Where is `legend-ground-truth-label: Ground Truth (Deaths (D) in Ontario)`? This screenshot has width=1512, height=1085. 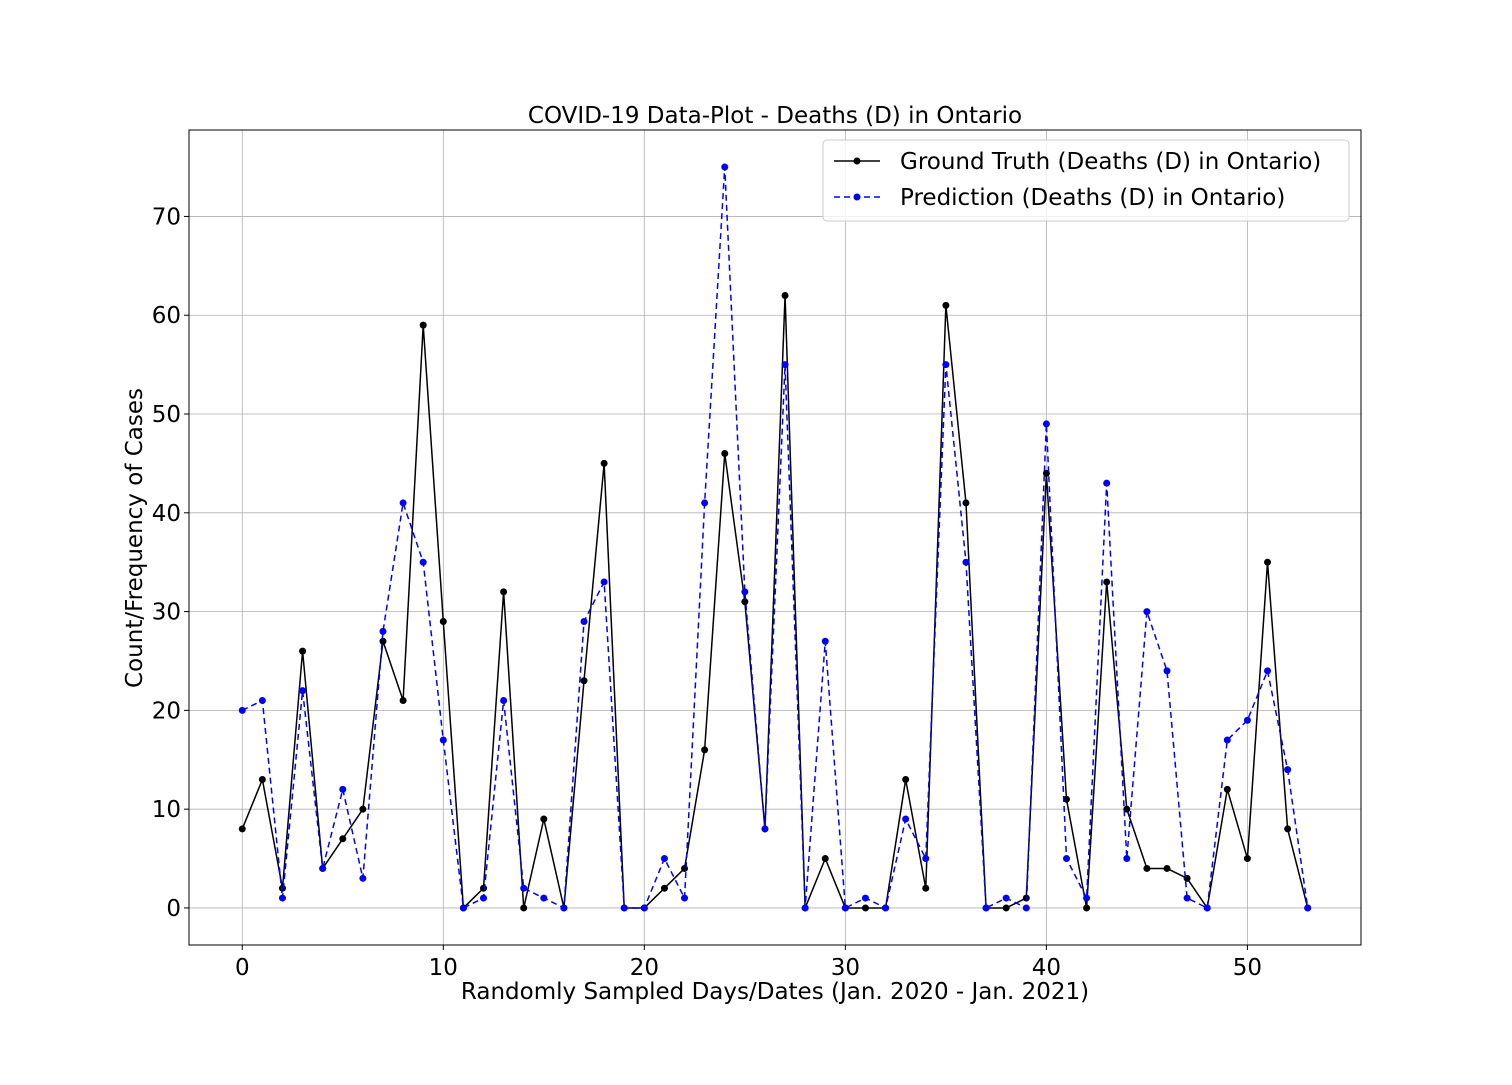
legend-ground-truth-label: Ground Truth (Deaths (D) in Ontario) is located at coordinates (1110, 162).